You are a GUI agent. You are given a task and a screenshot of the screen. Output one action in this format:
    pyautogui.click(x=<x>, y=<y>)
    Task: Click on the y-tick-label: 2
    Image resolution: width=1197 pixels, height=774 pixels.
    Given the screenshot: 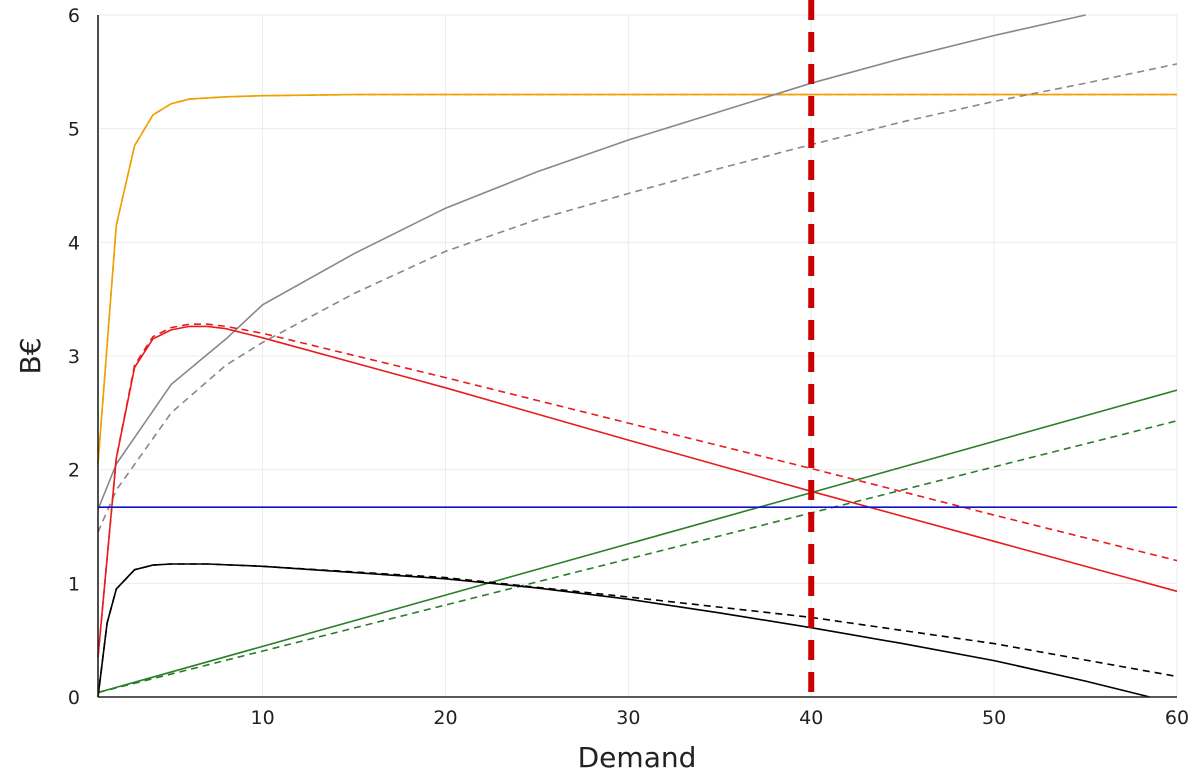 What is the action you would take?
    pyautogui.click(x=74, y=471)
    